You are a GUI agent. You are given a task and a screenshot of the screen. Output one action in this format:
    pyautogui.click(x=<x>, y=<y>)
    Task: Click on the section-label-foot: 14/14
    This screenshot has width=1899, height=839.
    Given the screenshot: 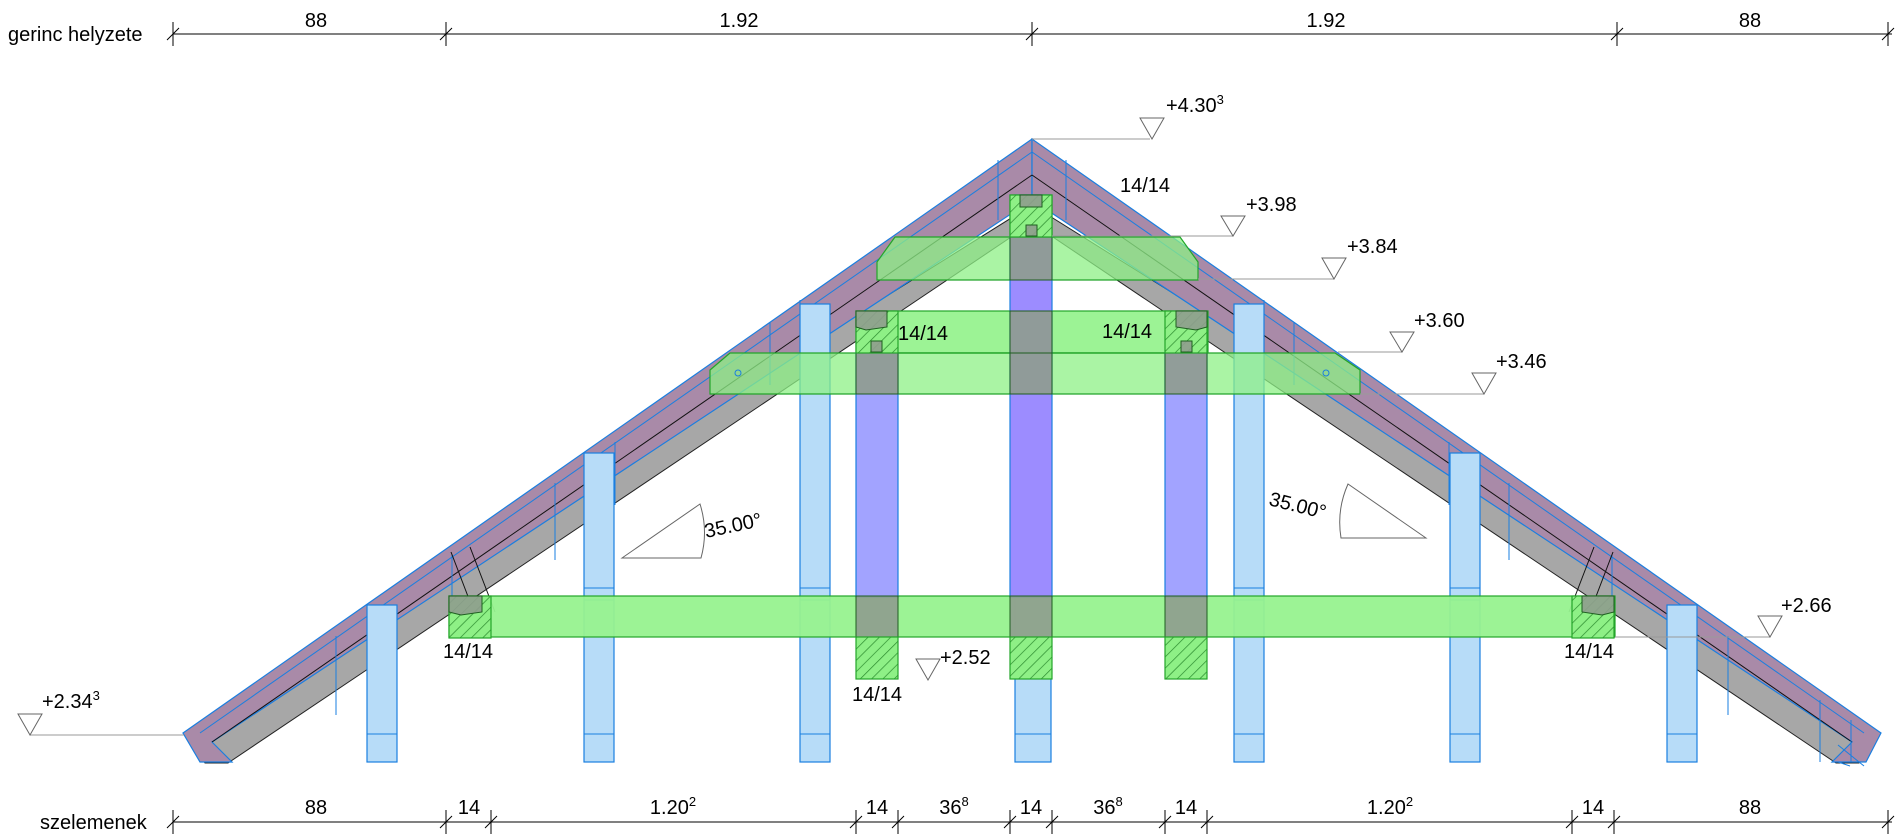 What is the action you would take?
    pyautogui.click(x=877, y=695)
    